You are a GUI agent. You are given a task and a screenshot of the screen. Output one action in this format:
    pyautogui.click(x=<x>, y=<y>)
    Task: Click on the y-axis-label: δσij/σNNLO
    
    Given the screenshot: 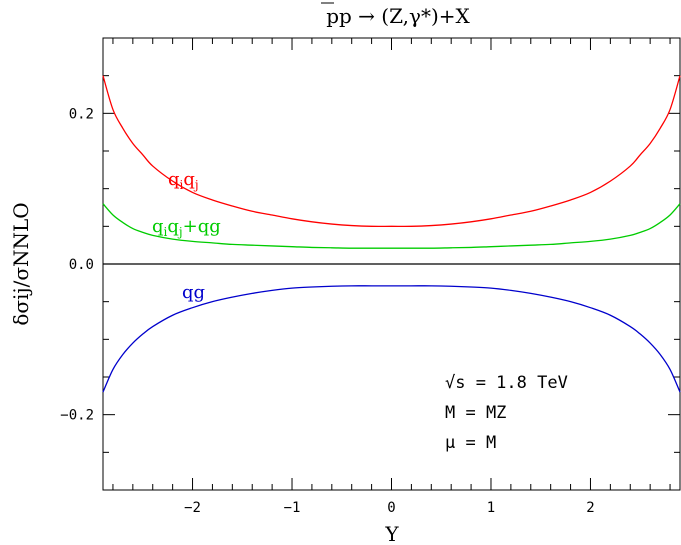 What is the action you would take?
    pyautogui.click(x=21, y=263)
    